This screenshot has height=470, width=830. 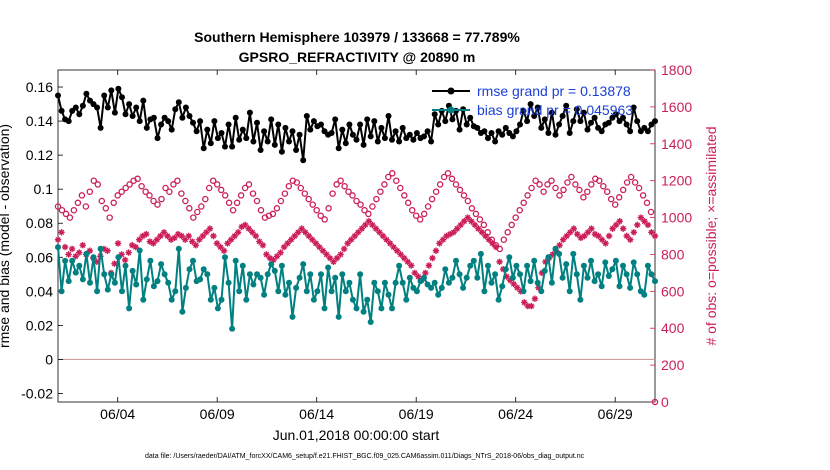 I want to click on y-left-tick-label: 0.1, so click(x=44, y=189).